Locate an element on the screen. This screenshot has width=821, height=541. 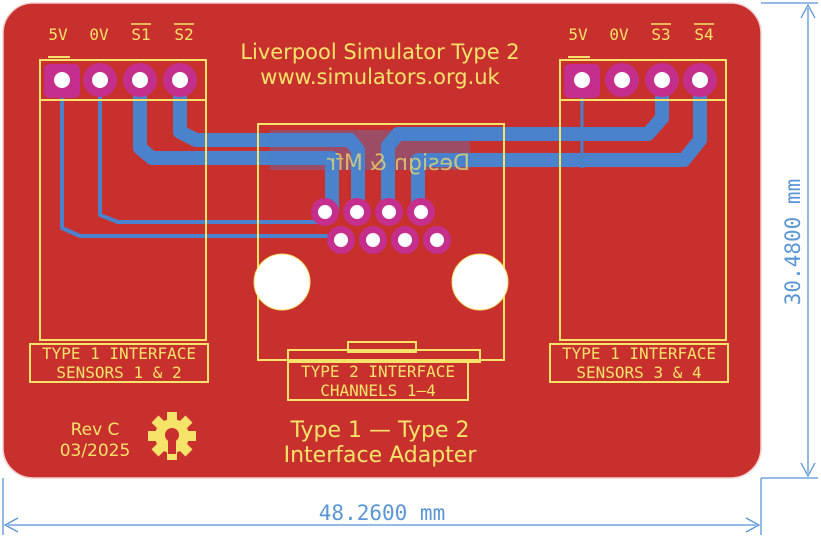
width-dimension is located at coordinates (382, 506).